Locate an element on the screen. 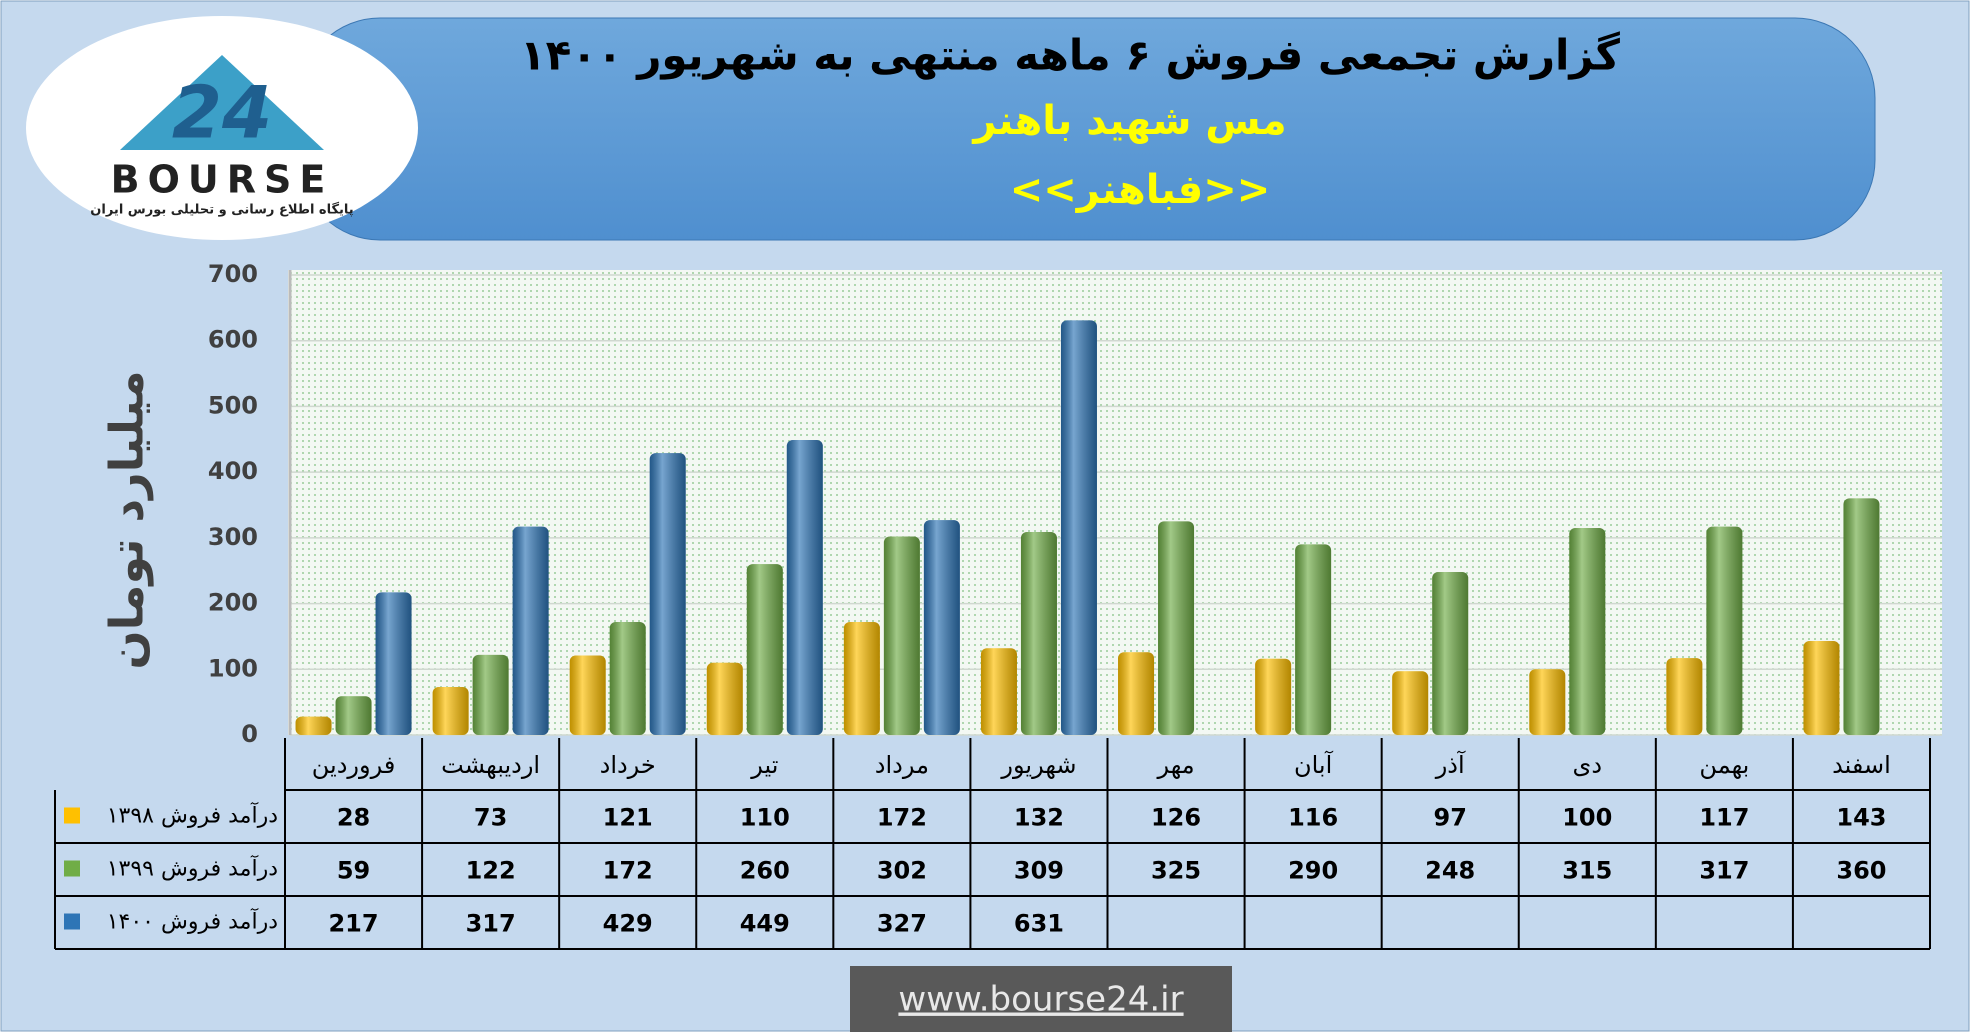 This screenshot has height=1036, width=1970. table-value: 217 is located at coordinates (353, 924).